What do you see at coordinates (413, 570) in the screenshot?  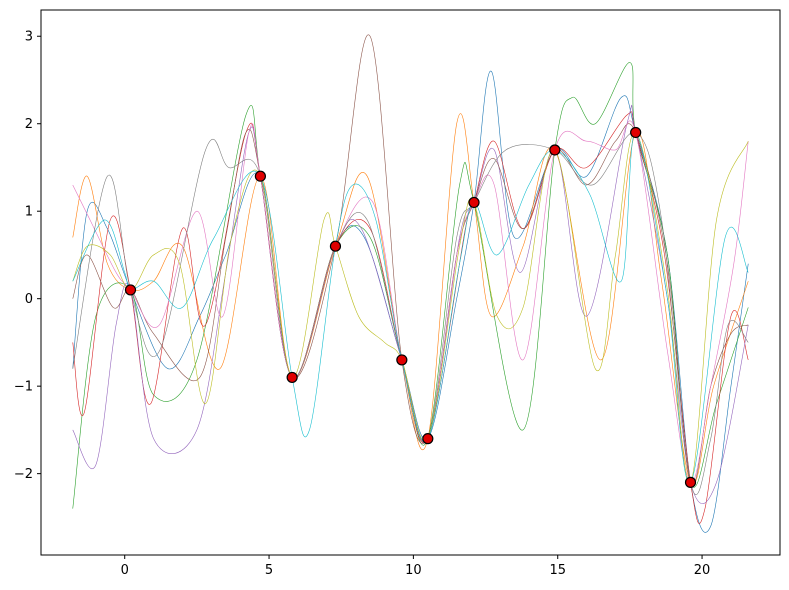 I see `x-tick-label: 10` at bounding box center [413, 570].